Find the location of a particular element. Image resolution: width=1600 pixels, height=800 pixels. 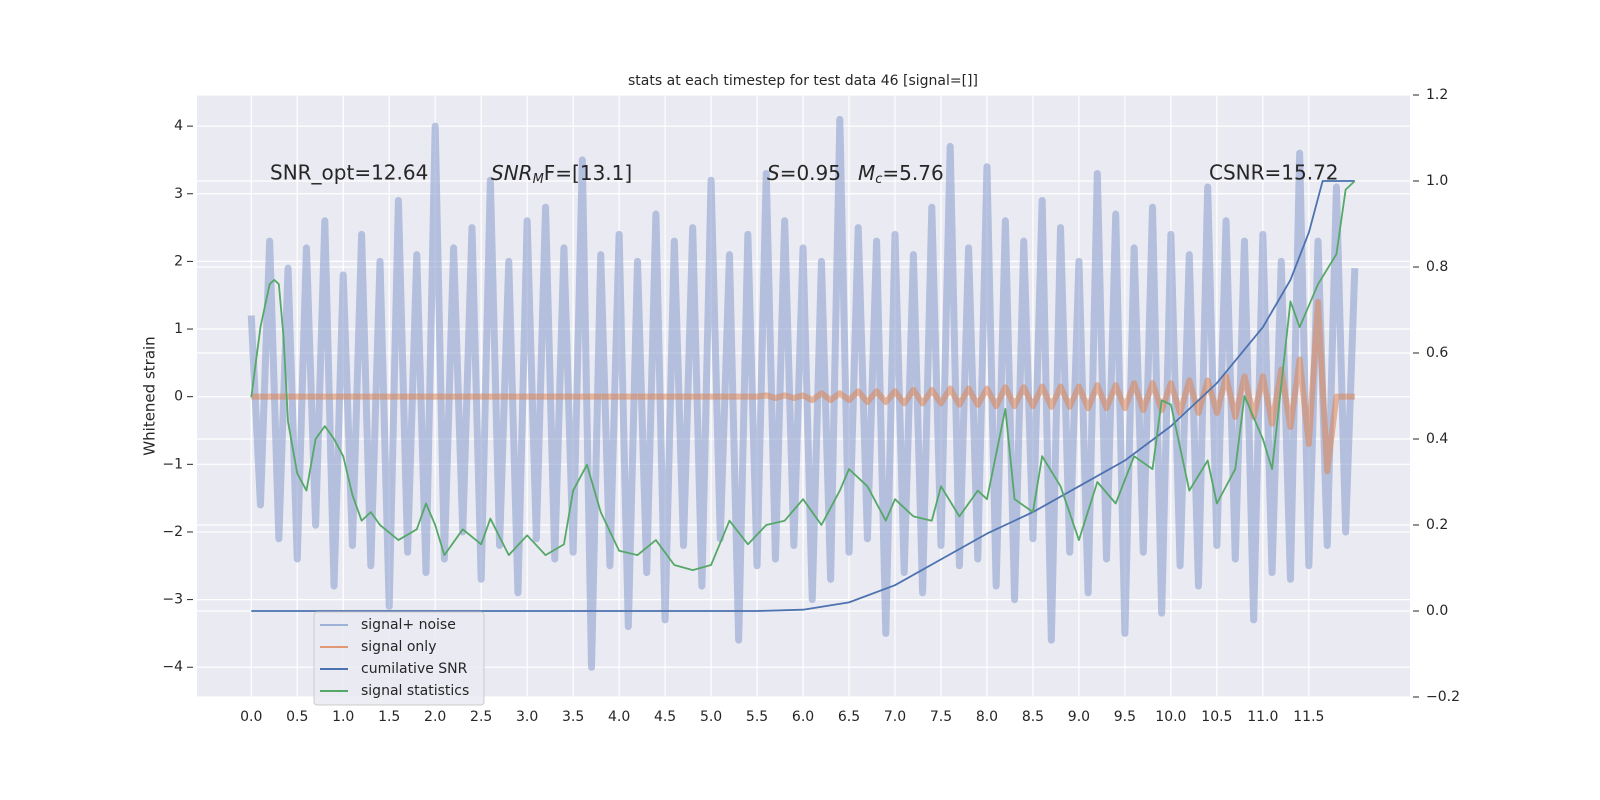

y-tick-label: 1 is located at coordinates (178, 329).